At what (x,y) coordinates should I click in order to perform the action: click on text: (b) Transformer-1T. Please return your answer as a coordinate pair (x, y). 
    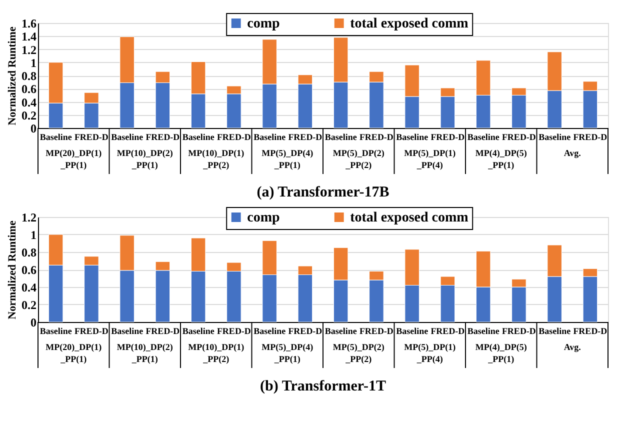
    Looking at the image, I should click on (323, 386).